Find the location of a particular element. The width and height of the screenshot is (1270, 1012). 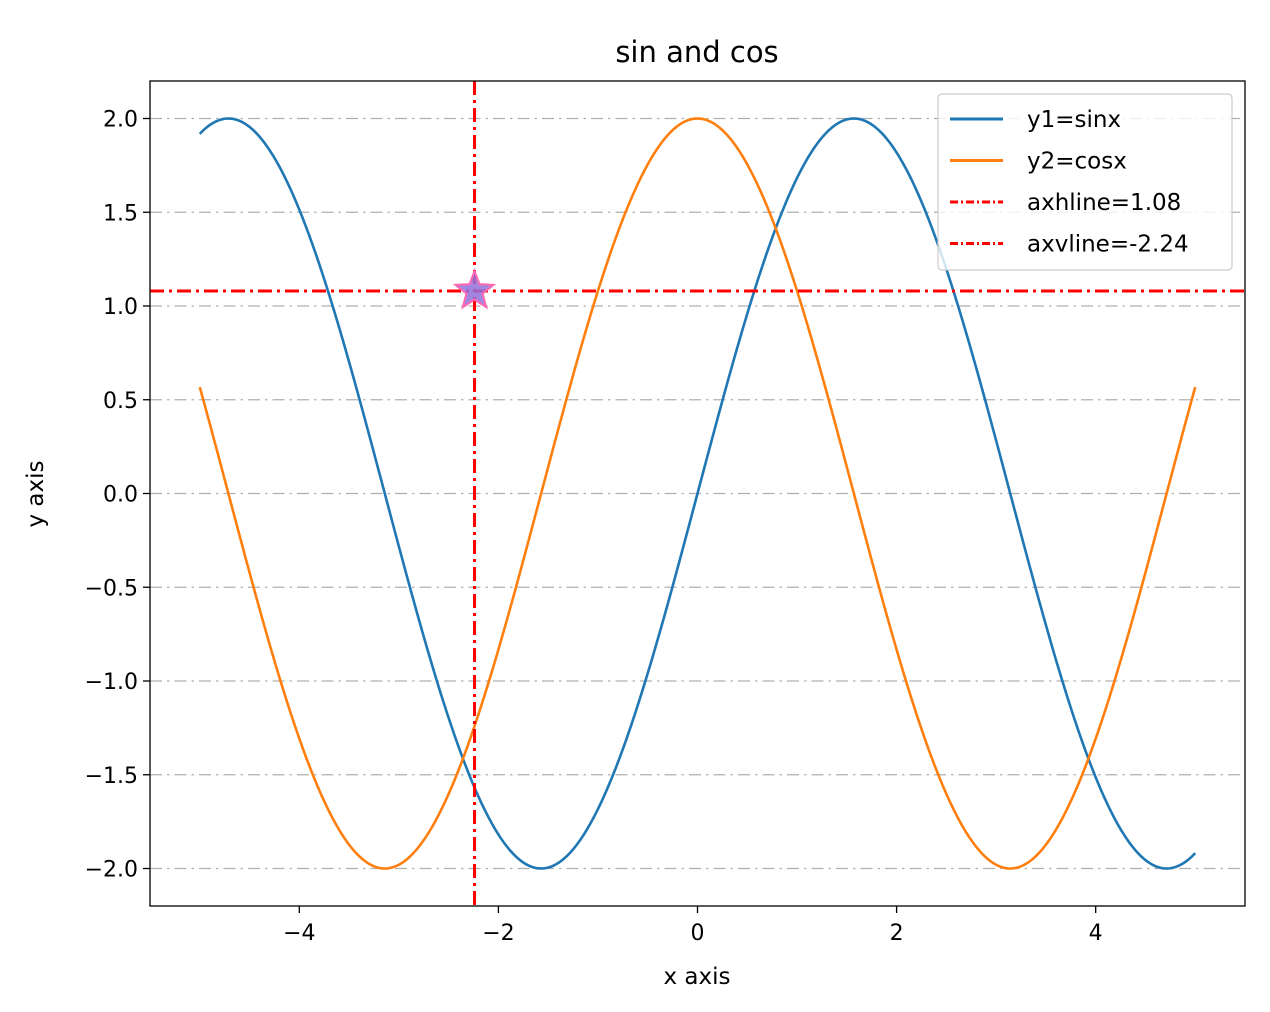

legend-entries: y1=sinx y2=cosx axhline=1.08 axvline=-2.24 is located at coordinates (1069, 182).